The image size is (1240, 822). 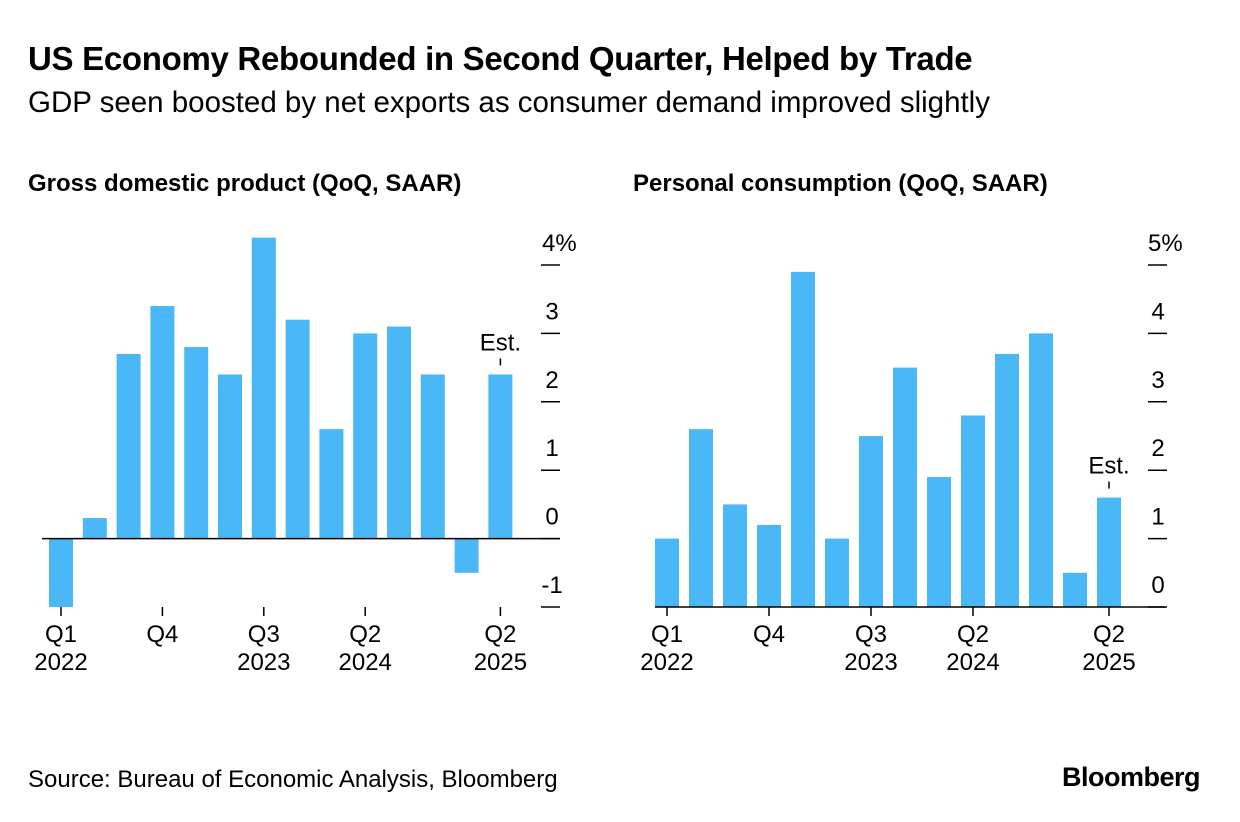 What do you see at coordinates (1131, 777) in the screenshot?
I see `bloomberg-logo: Bloomberg` at bounding box center [1131, 777].